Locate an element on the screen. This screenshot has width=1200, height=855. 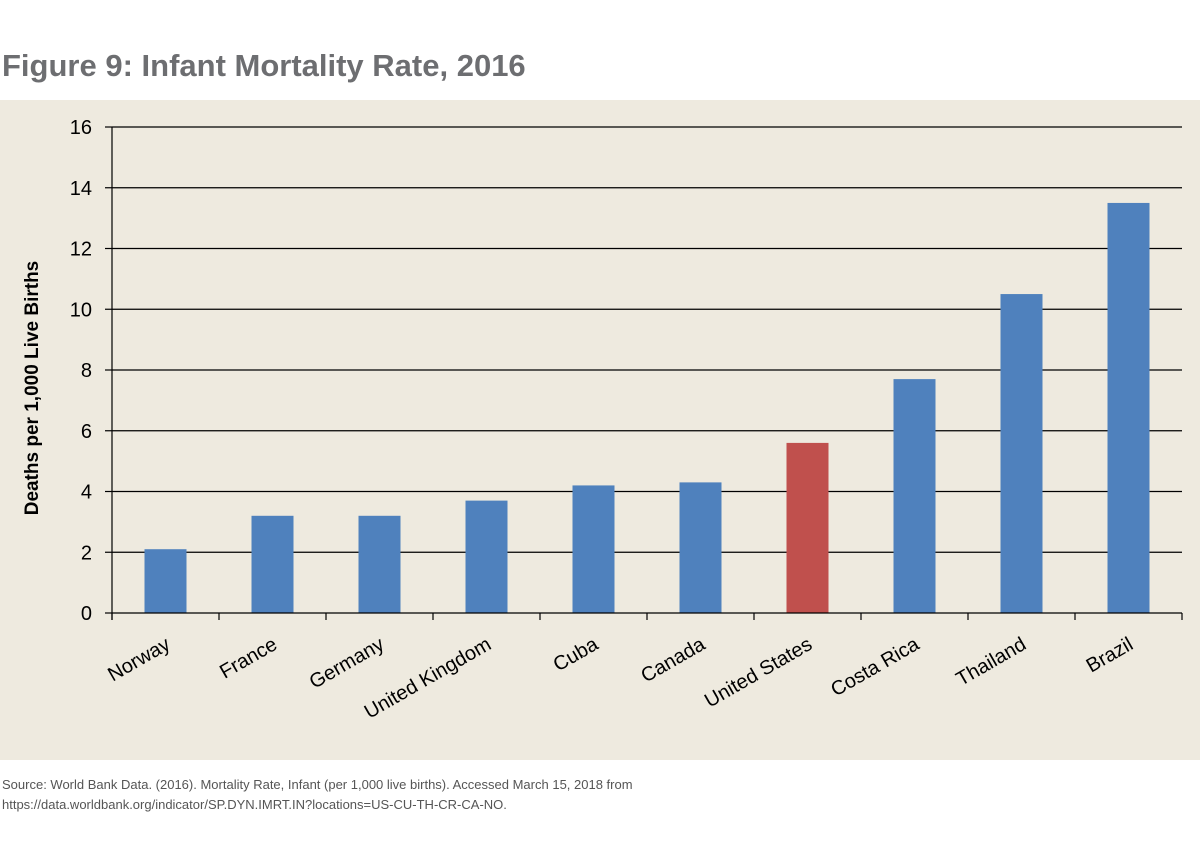
x-tick-label: Cuba is located at coordinates (576, 654).